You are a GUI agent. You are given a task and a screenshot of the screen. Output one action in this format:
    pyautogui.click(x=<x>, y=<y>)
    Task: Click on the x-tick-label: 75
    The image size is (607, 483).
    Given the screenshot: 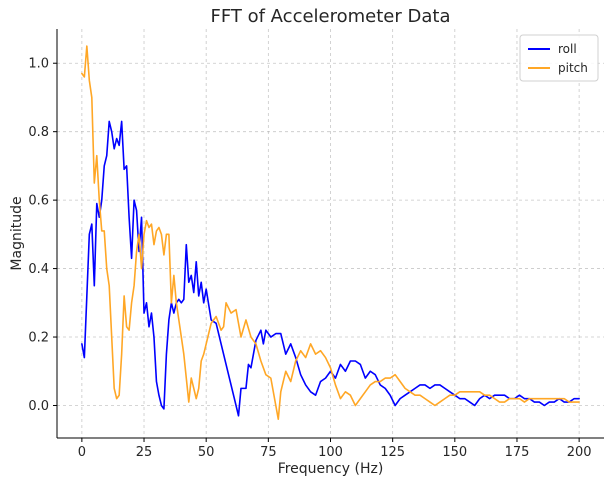 What is the action you would take?
    pyautogui.click(x=268, y=452)
    